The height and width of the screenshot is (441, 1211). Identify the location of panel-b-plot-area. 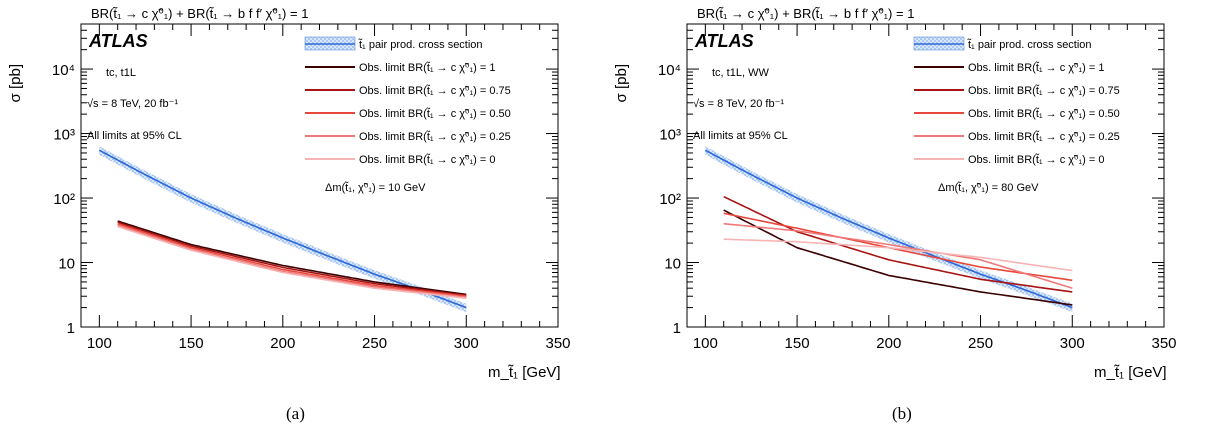
(888, 229).